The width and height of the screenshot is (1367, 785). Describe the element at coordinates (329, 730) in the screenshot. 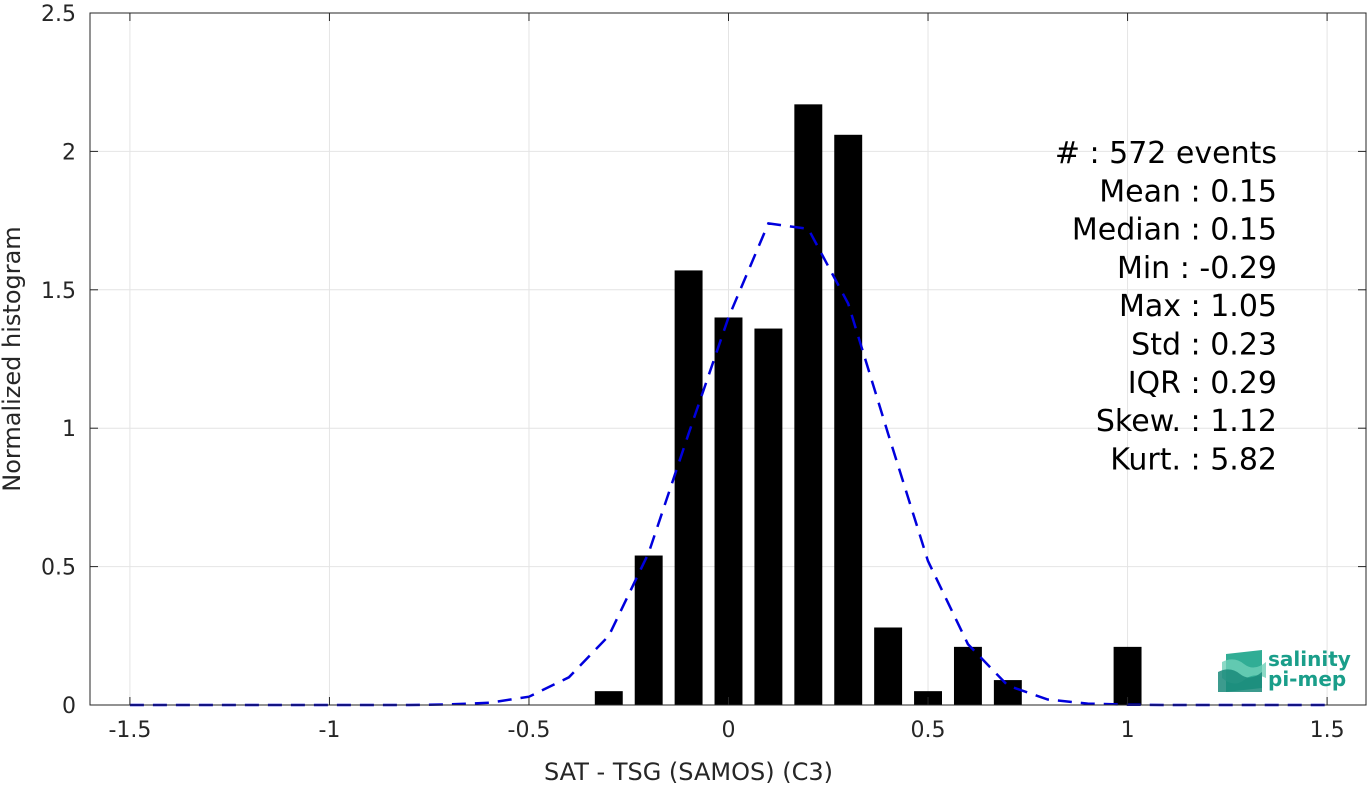

I see `x-tick-label: -1` at that location.